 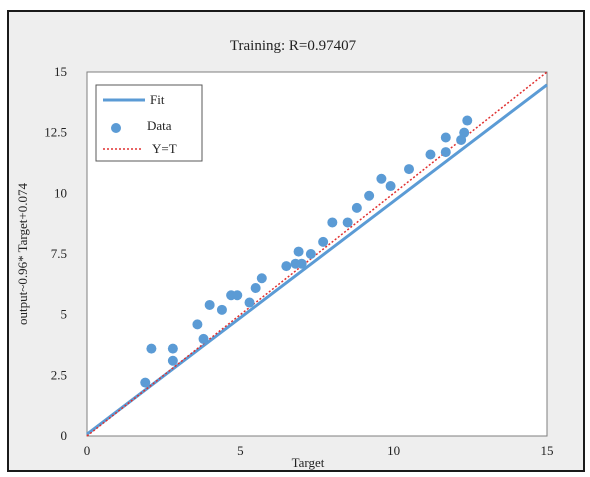 I want to click on legend: Fit Data Y=T, so click(x=149, y=123).